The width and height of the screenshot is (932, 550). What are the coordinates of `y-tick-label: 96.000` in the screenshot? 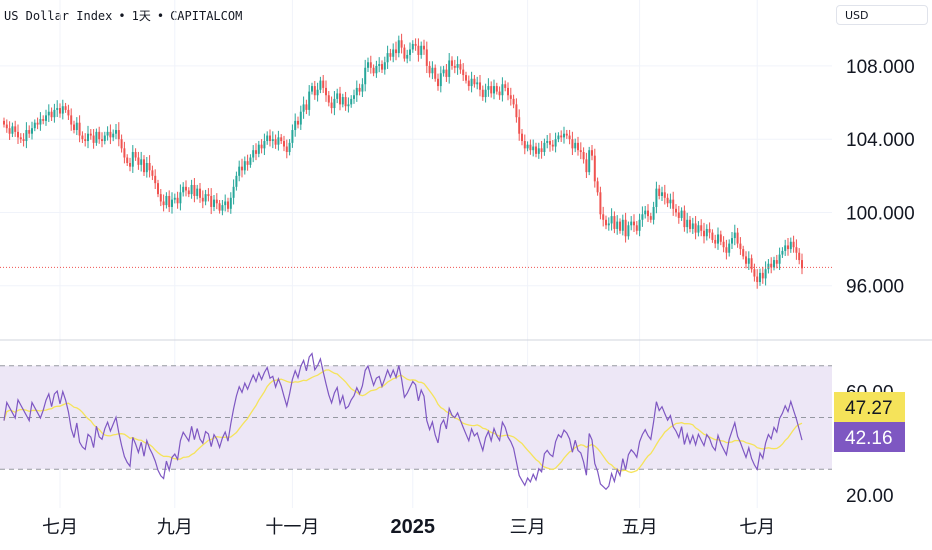 It's located at (875, 287).